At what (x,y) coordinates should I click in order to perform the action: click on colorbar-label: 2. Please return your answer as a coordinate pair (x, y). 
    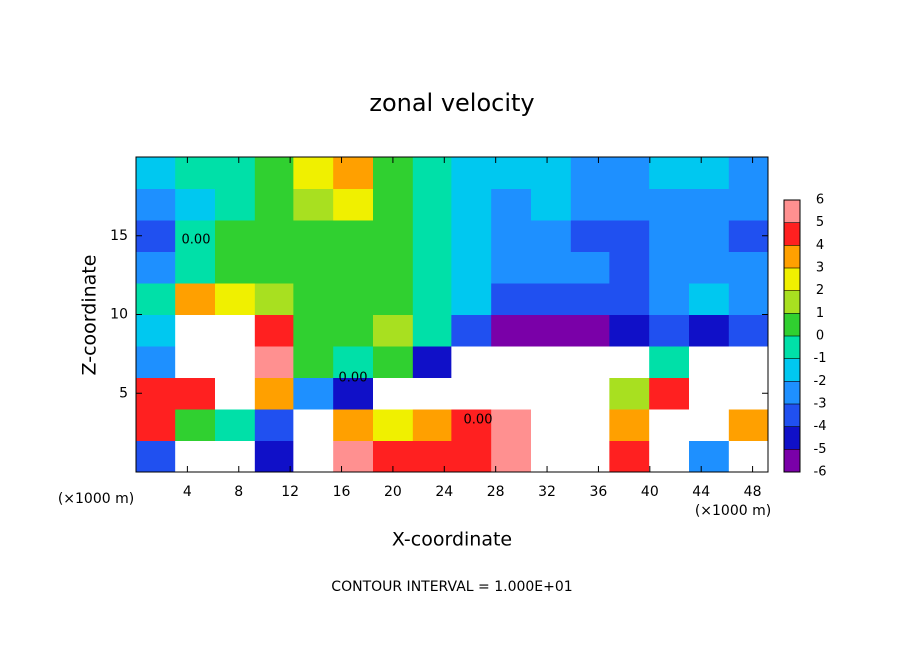
    Looking at the image, I should click on (820, 290).